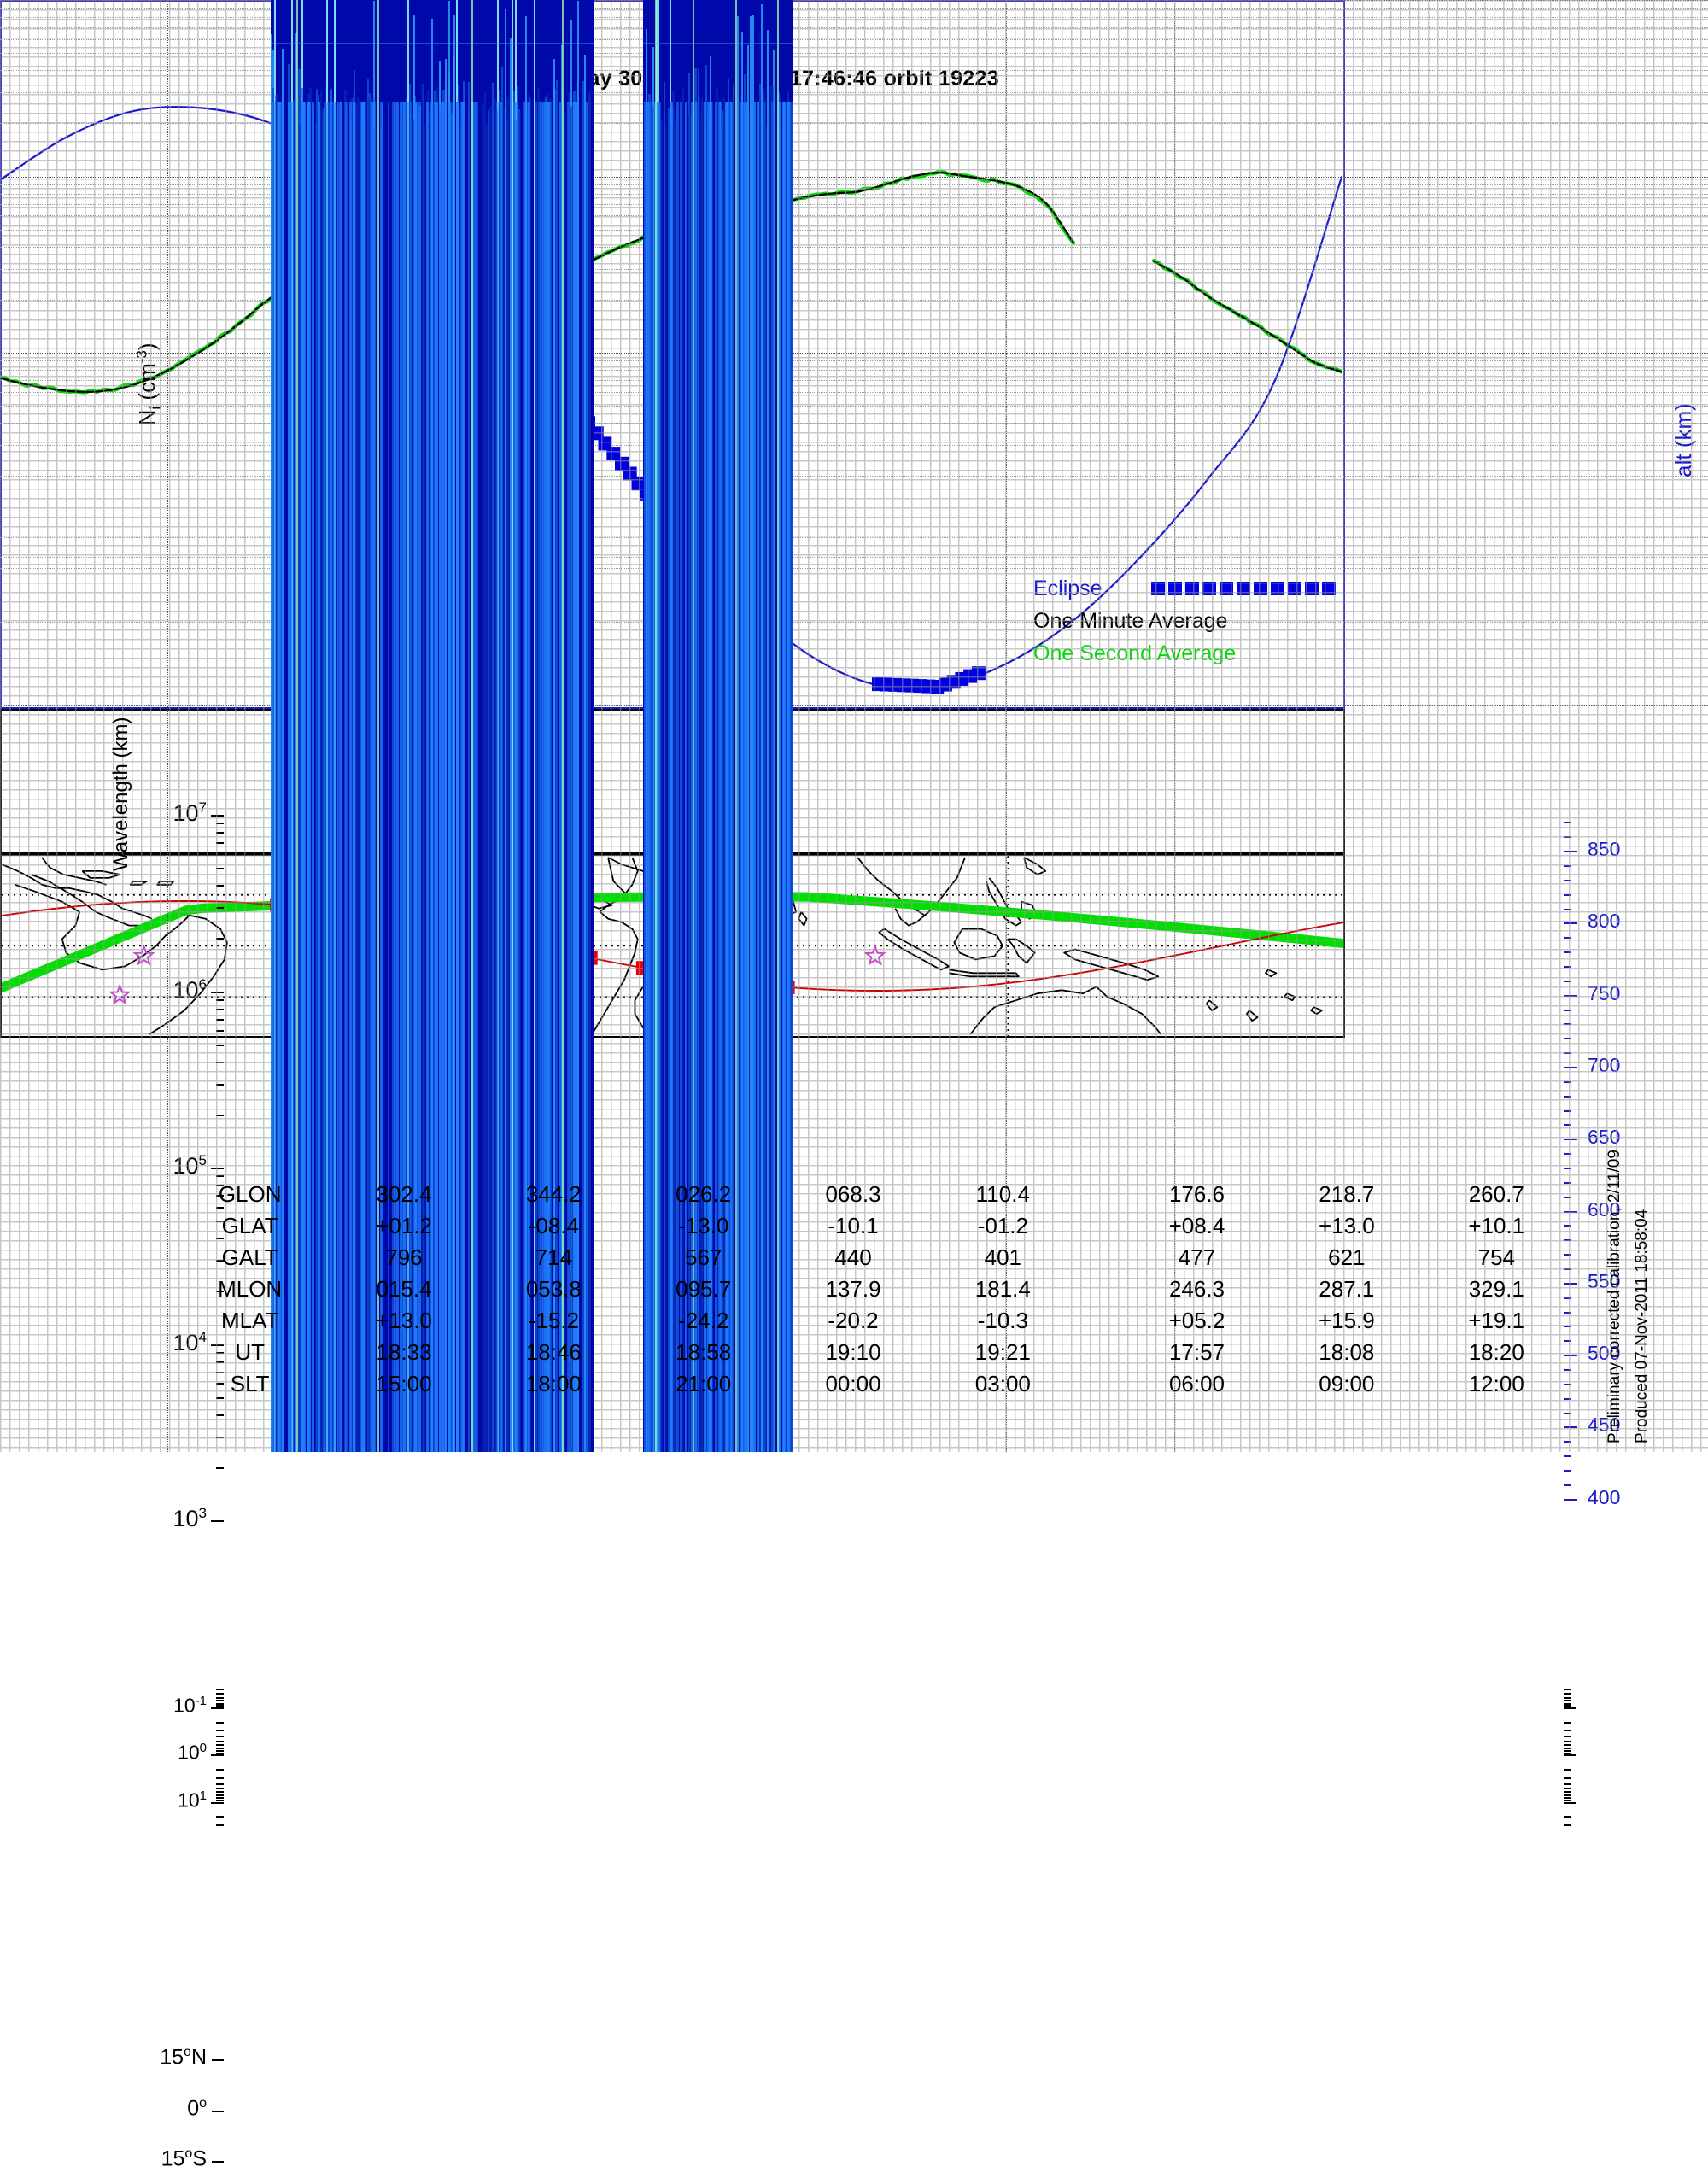  What do you see at coordinates (250, 1383) in the screenshot?
I see `table-row-label: SLT` at bounding box center [250, 1383].